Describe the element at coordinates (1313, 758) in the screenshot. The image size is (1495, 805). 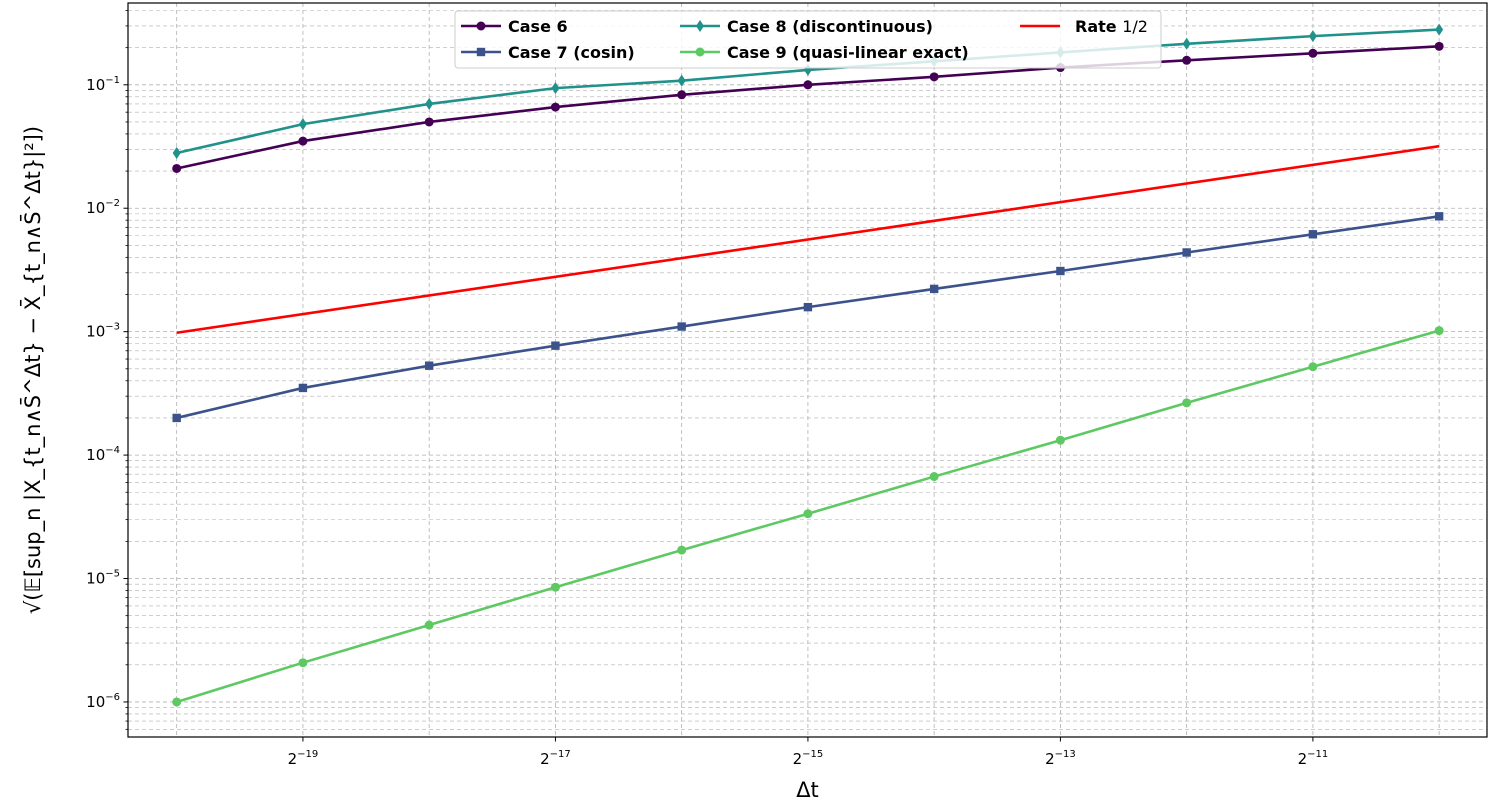
I see `x-tick-label: 2−11` at that location.